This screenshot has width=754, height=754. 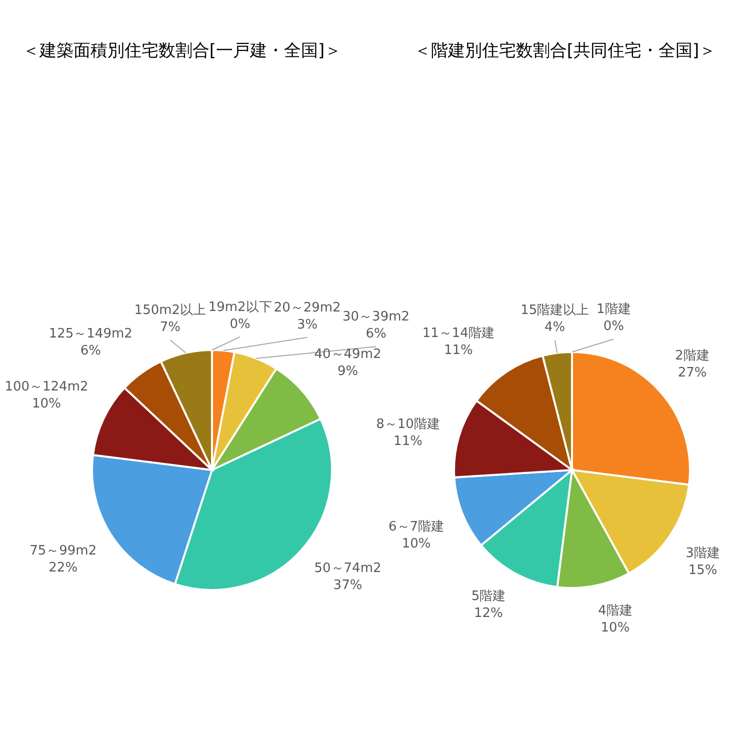 I want to click on data-label: 37%, so click(x=347, y=586).